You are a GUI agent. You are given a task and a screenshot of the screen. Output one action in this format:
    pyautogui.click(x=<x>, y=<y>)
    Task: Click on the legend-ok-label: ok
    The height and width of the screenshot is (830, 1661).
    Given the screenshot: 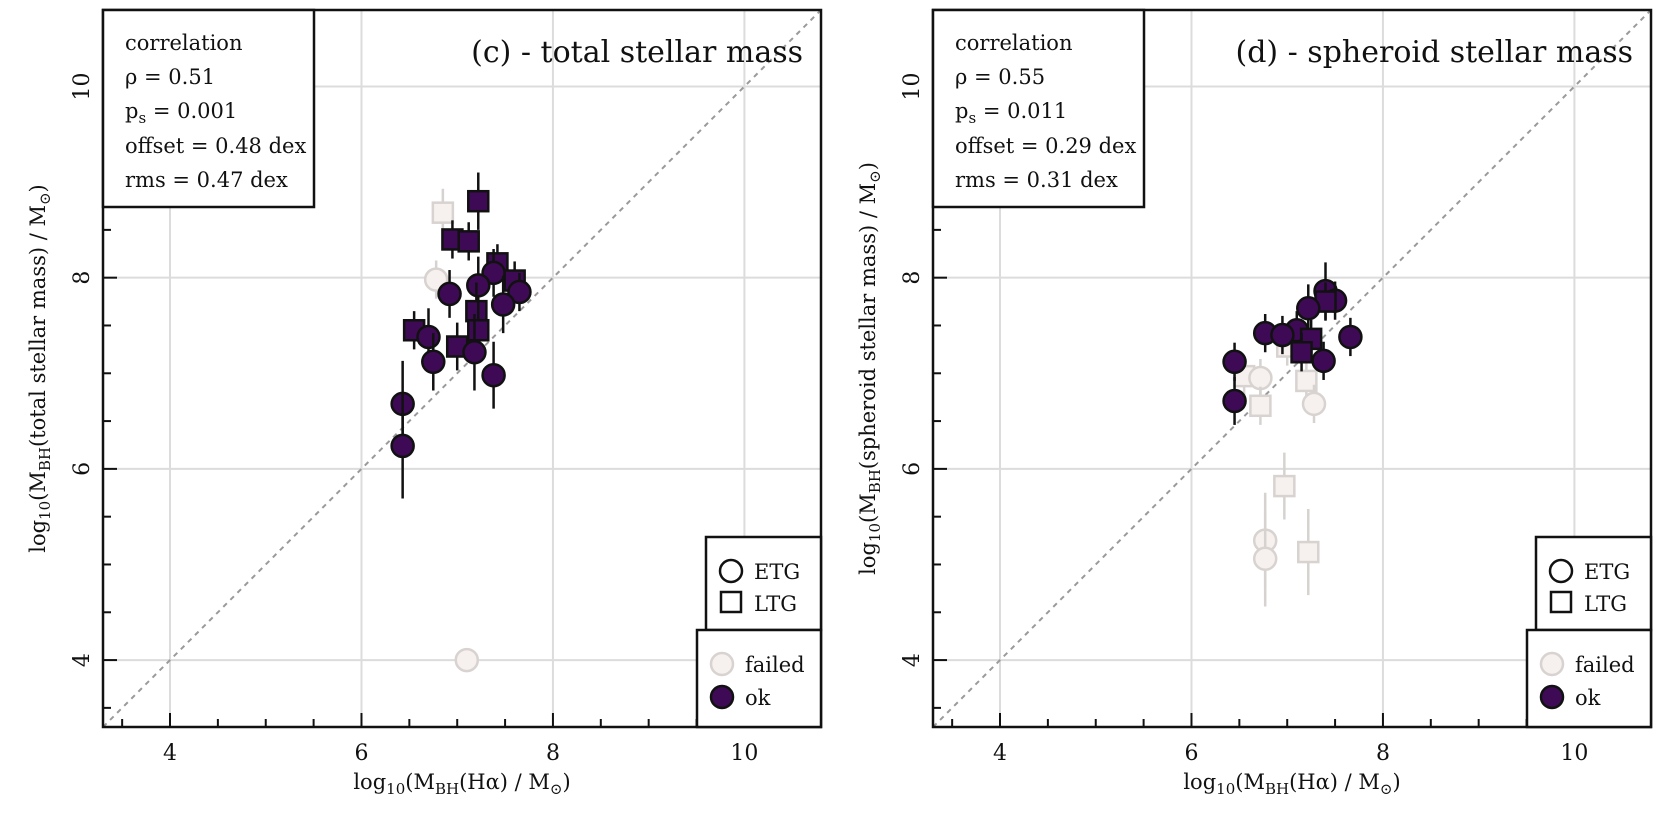 What is the action you would take?
    pyautogui.click(x=1588, y=698)
    